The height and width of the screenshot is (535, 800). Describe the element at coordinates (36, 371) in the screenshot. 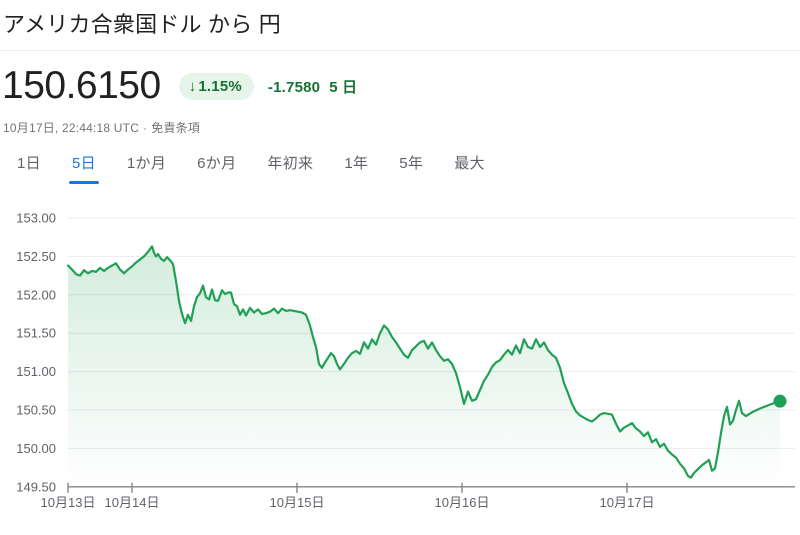

I see `y-axis-label: 151.00` at that location.